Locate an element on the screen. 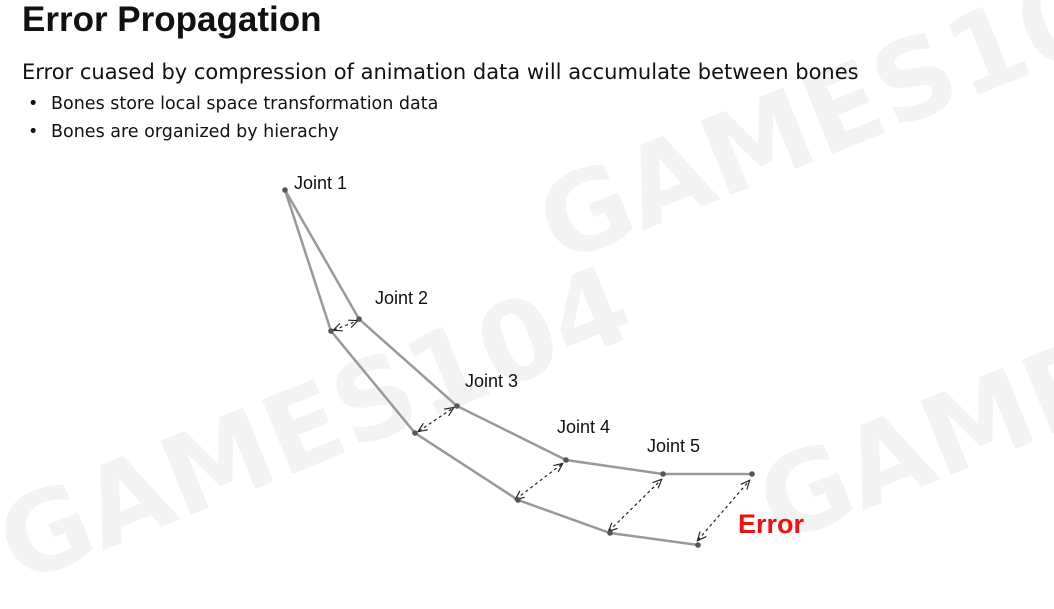  bullet-item: Bones are organized by hierachy is located at coordinates (231, 134).